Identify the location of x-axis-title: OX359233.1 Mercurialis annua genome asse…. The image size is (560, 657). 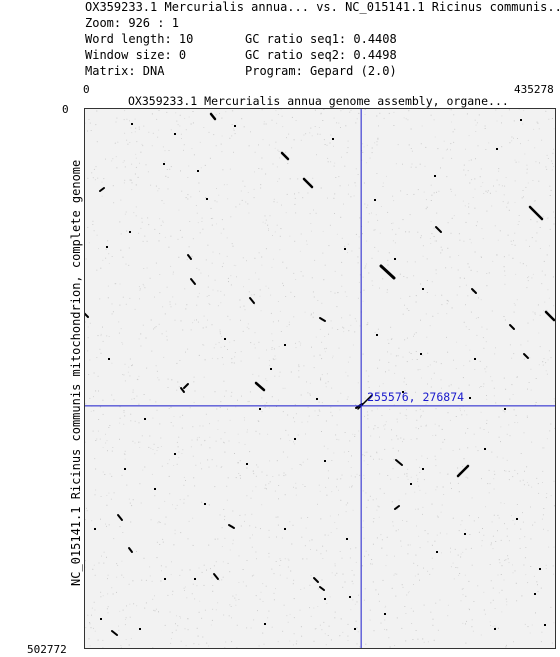
(318, 101).